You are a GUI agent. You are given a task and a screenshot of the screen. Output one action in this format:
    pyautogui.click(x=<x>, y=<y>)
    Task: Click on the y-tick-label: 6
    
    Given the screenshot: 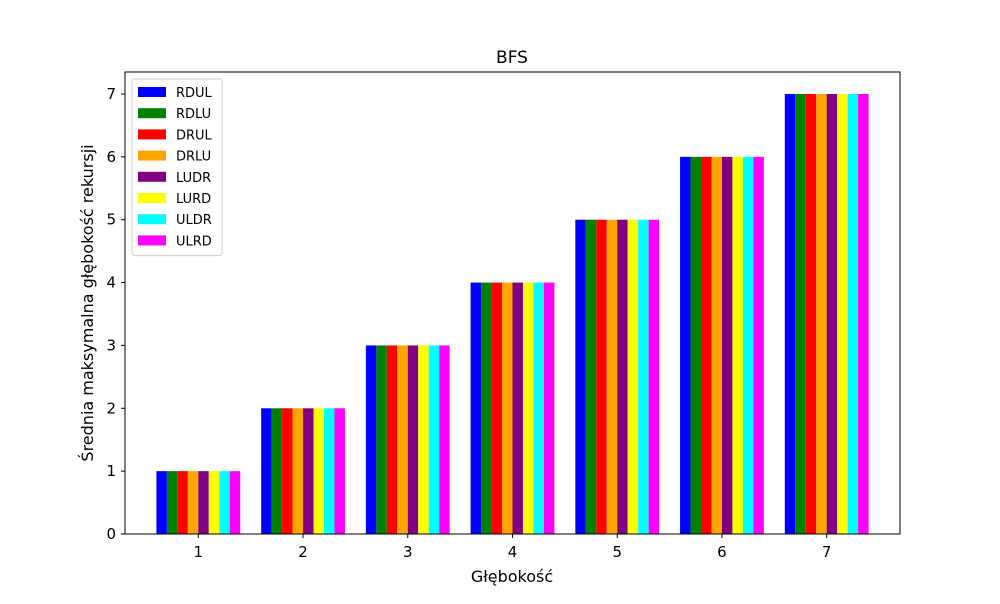 What is the action you would take?
    pyautogui.click(x=111, y=157)
    